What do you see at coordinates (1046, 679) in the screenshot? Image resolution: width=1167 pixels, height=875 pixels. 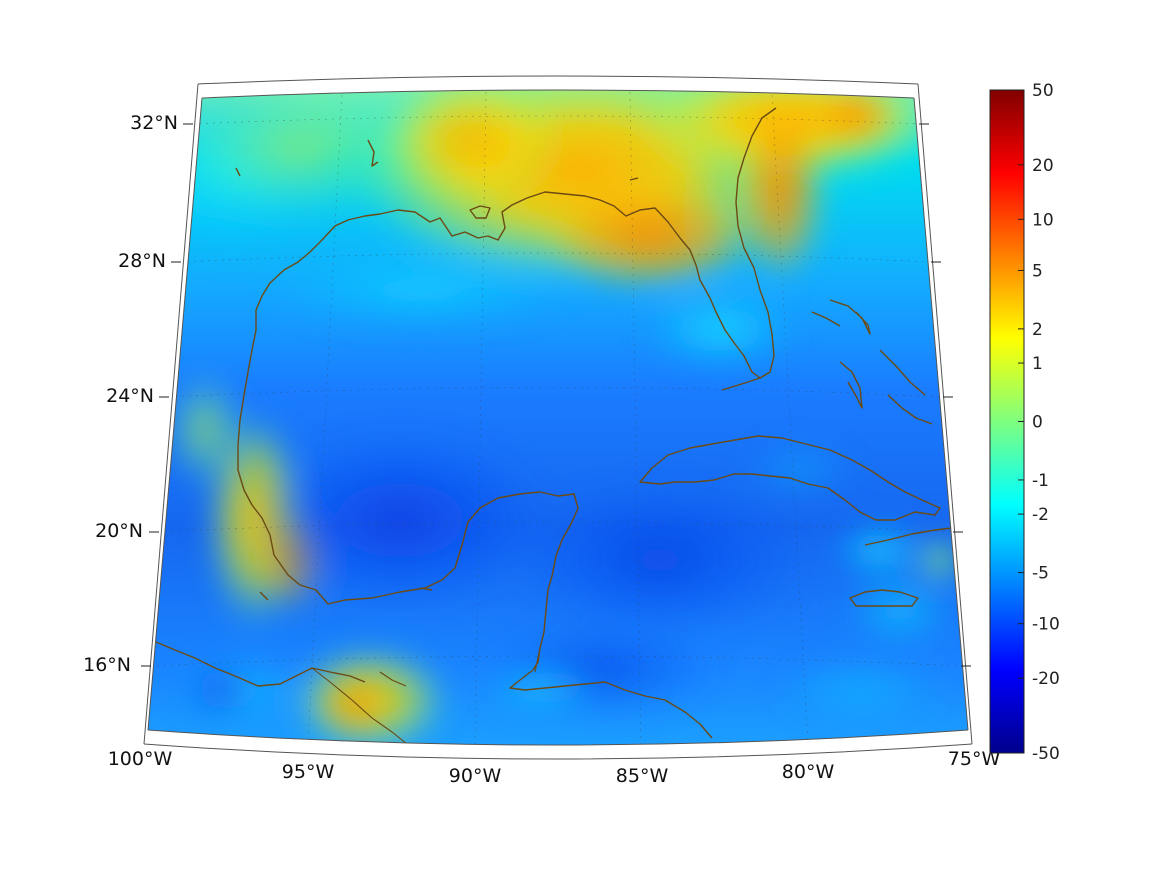 I see `colorbar-tick-label: -20` at bounding box center [1046, 679].